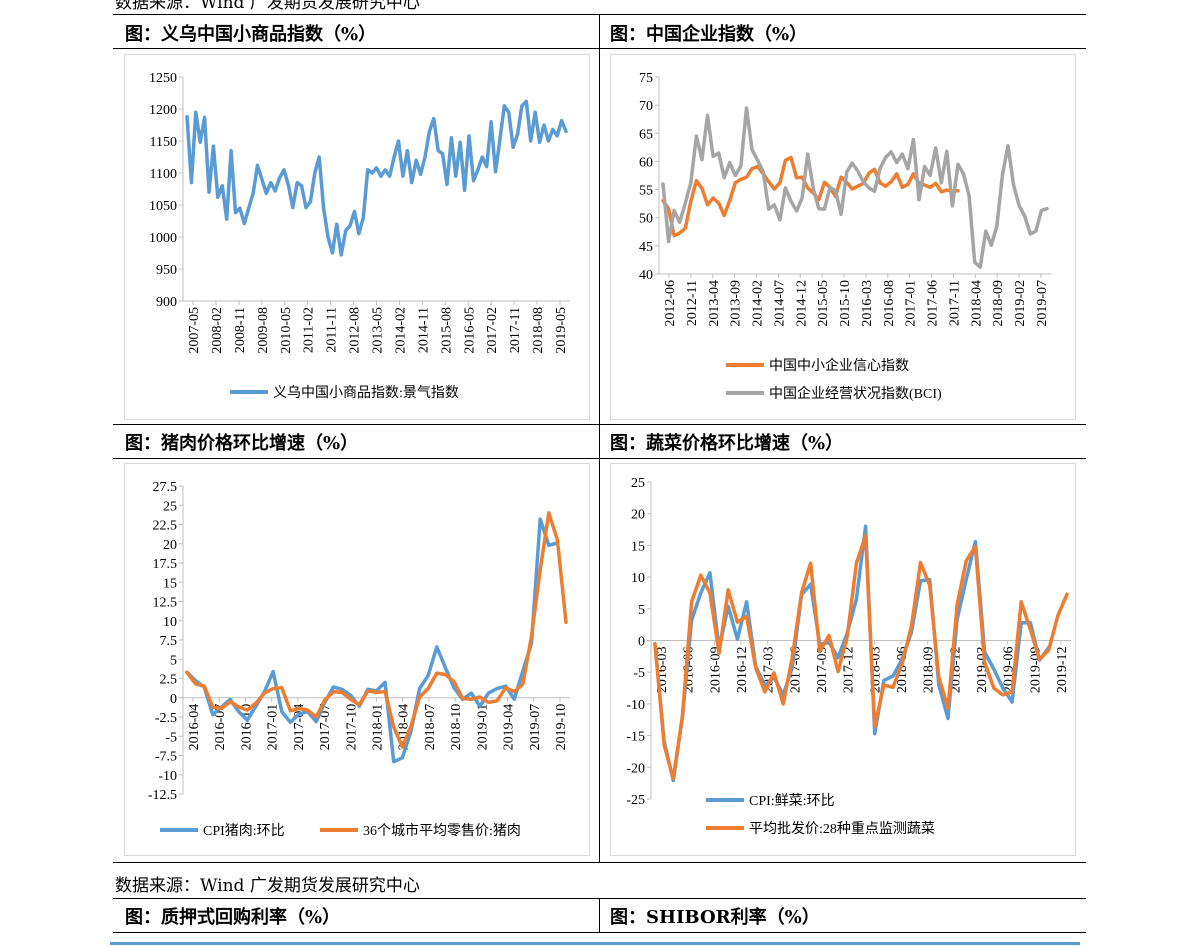 This screenshot has width=1191, height=947. What do you see at coordinates (1035, 670) in the screenshot?
I see `x-tick-label: 2019-09` at bounding box center [1035, 670].